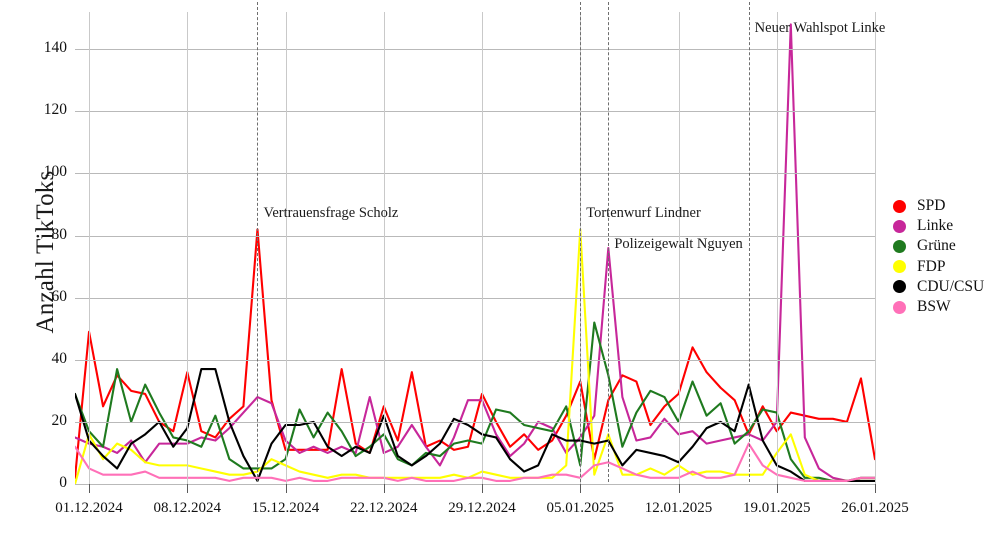  I want to click on legend-item-gr-ne: Grüne, so click(945, 246).